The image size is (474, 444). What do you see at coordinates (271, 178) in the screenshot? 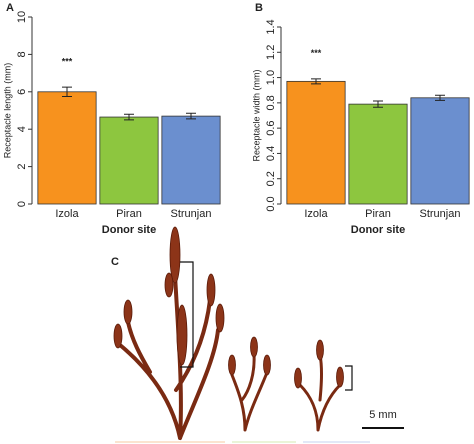
I see `y-tick-label: 0.2` at bounding box center [271, 178].